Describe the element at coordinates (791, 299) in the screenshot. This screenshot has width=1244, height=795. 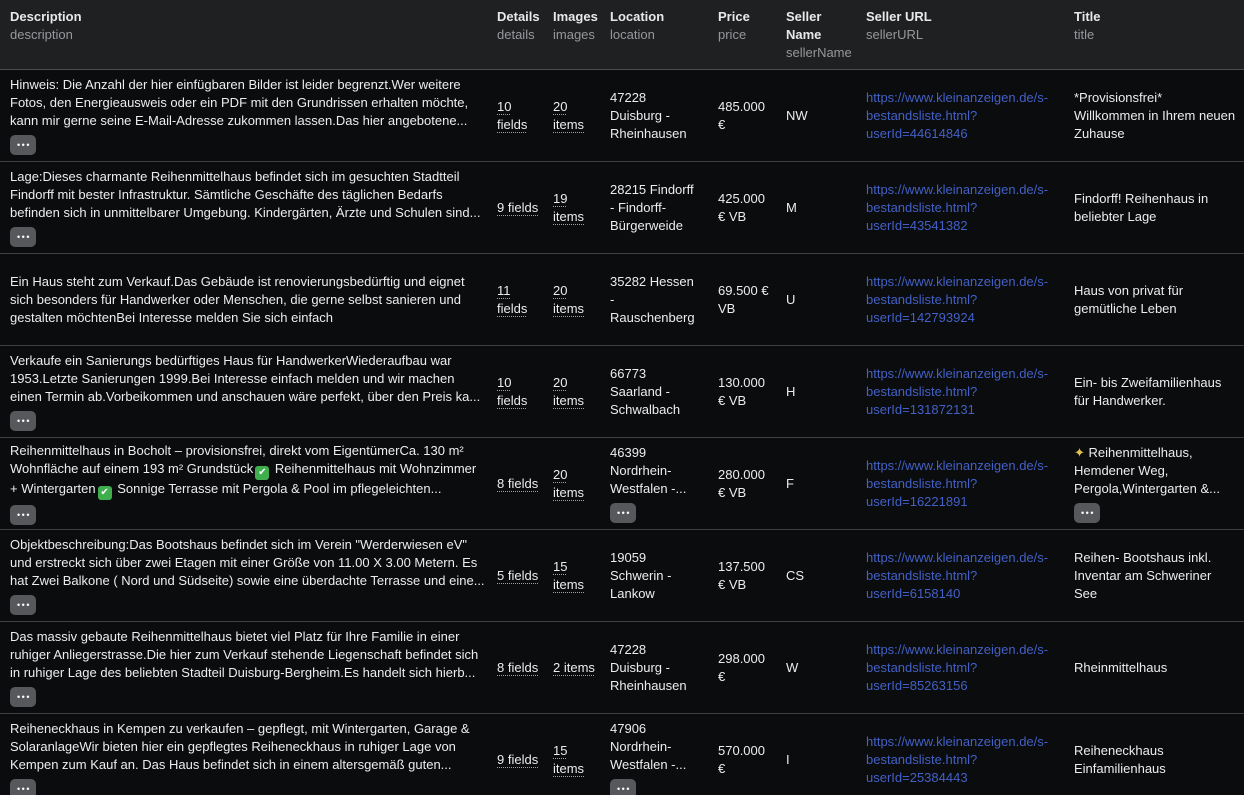
I see `seller-name-text: U` at that location.